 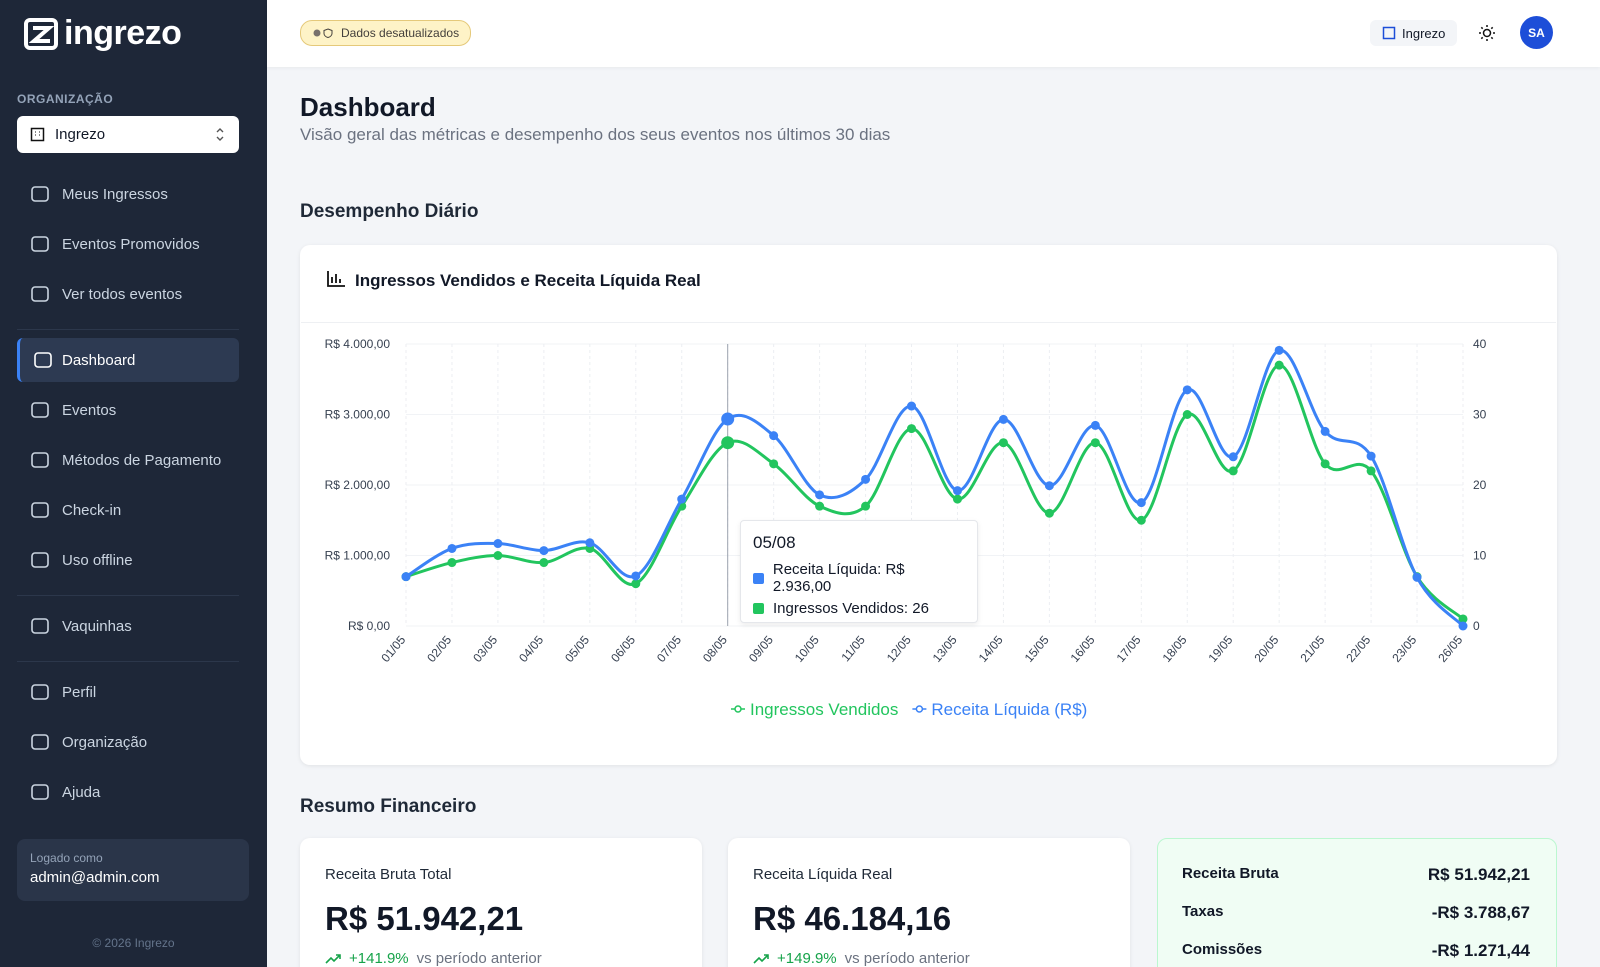 I want to click on legend: Ingressos Vendidos Receita Líquida (R$), so click(x=909, y=709).